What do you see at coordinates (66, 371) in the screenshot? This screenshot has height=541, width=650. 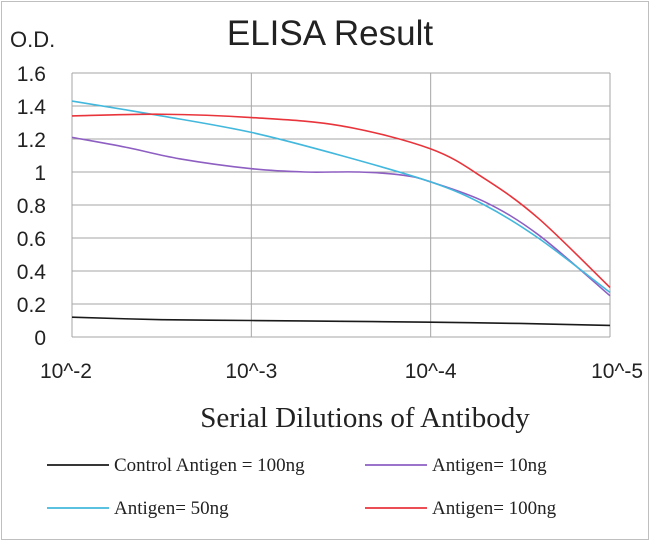 I see `x-tick-label: 10^-2` at bounding box center [66, 371].